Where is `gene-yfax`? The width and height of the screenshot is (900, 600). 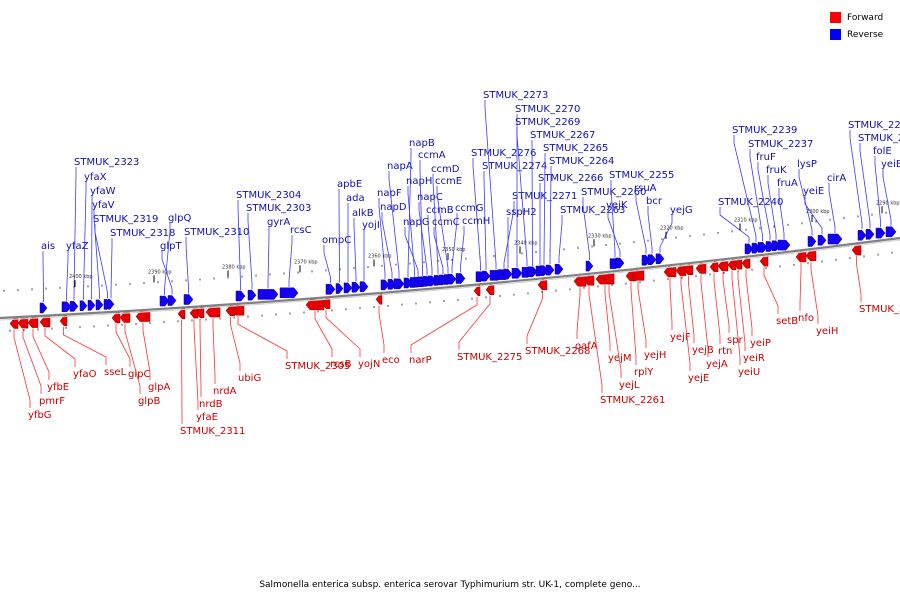
gene-yfax is located at coordinates (83, 306).